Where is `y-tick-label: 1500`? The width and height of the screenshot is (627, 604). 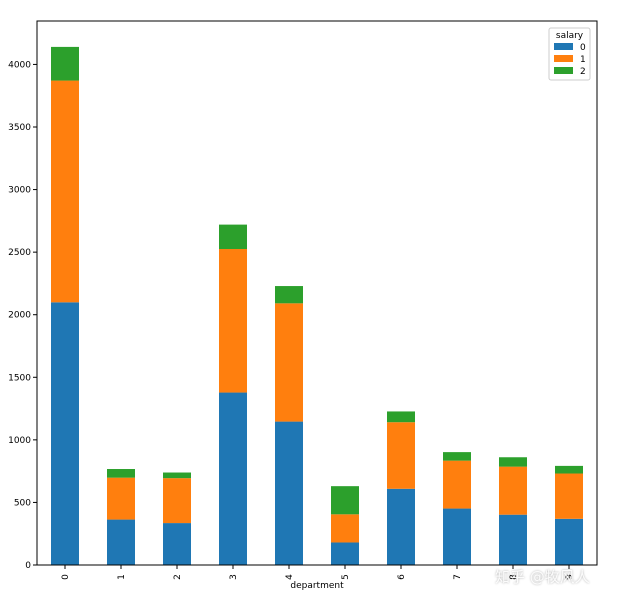 y-tick-label: 1500 is located at coordinates (19, 378).